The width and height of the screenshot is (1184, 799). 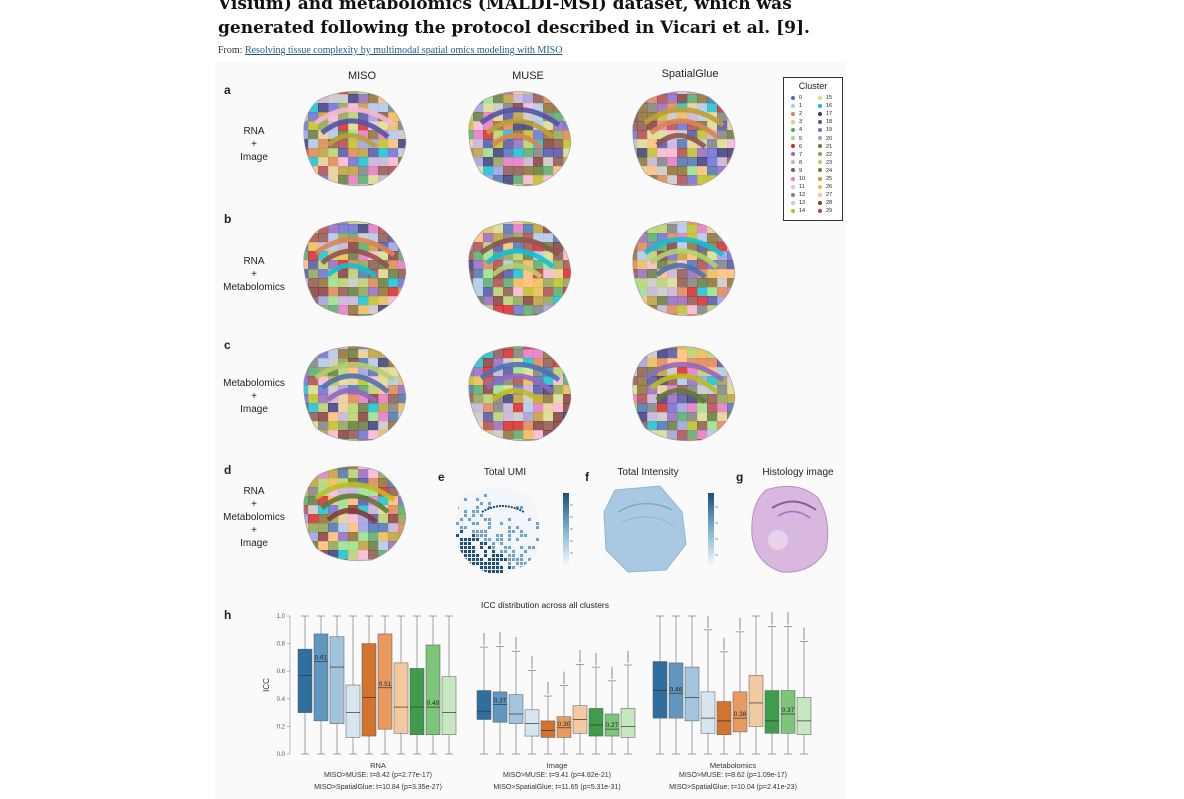 What do you see at coordinates (796, 139) in the screenshot?
I see `legend-item: 5` at bounding box center [796, 139].